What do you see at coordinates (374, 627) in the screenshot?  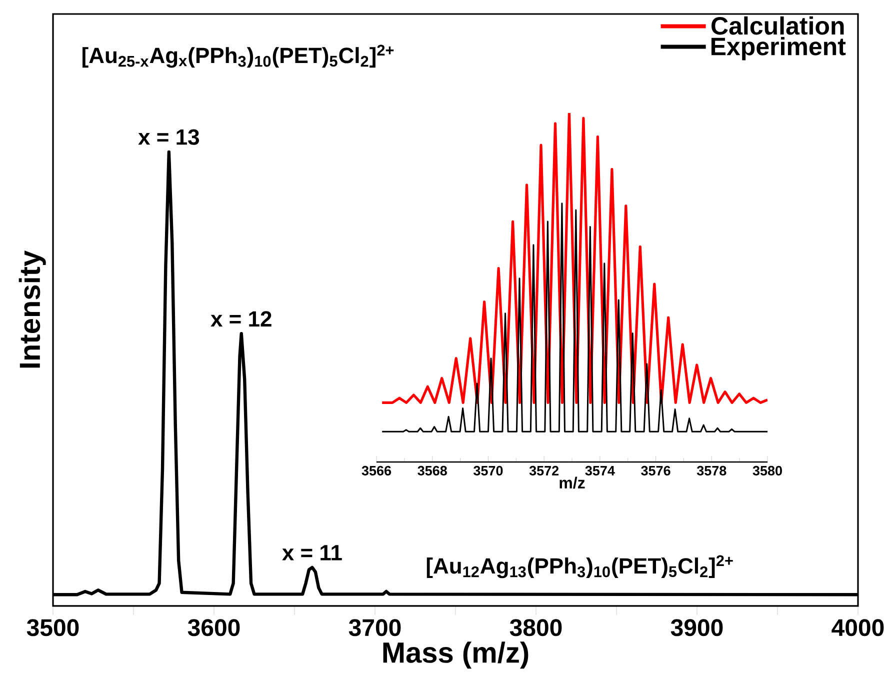 I see `x-tick-label: 3700` at bounding box center [374, 627].